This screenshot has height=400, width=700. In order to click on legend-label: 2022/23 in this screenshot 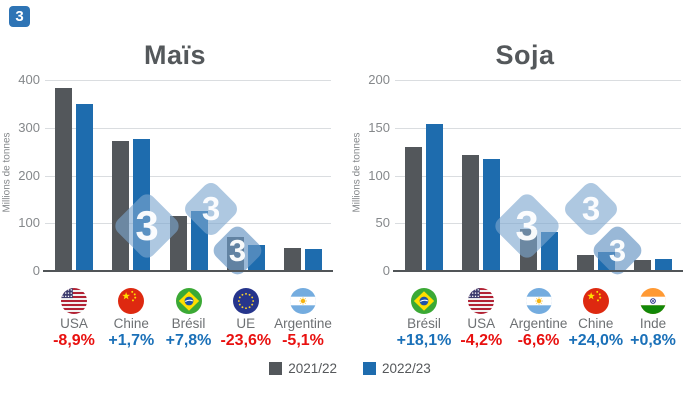, I will do `click(406, 368)`.